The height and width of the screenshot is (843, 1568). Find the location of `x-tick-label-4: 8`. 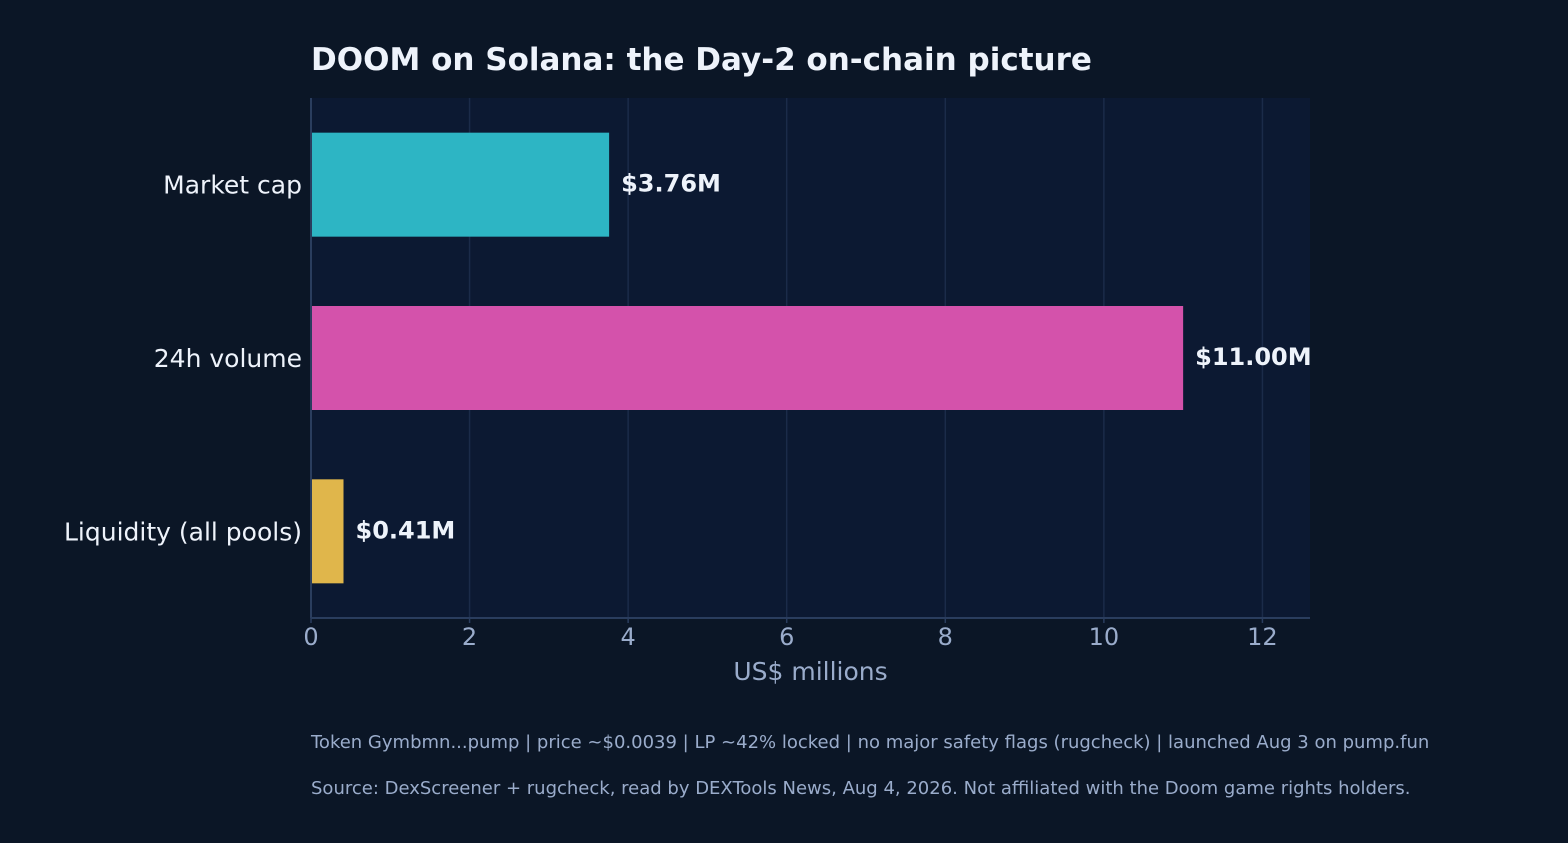

x-tick-label-4: 8 is located at coordinates (945, 637).